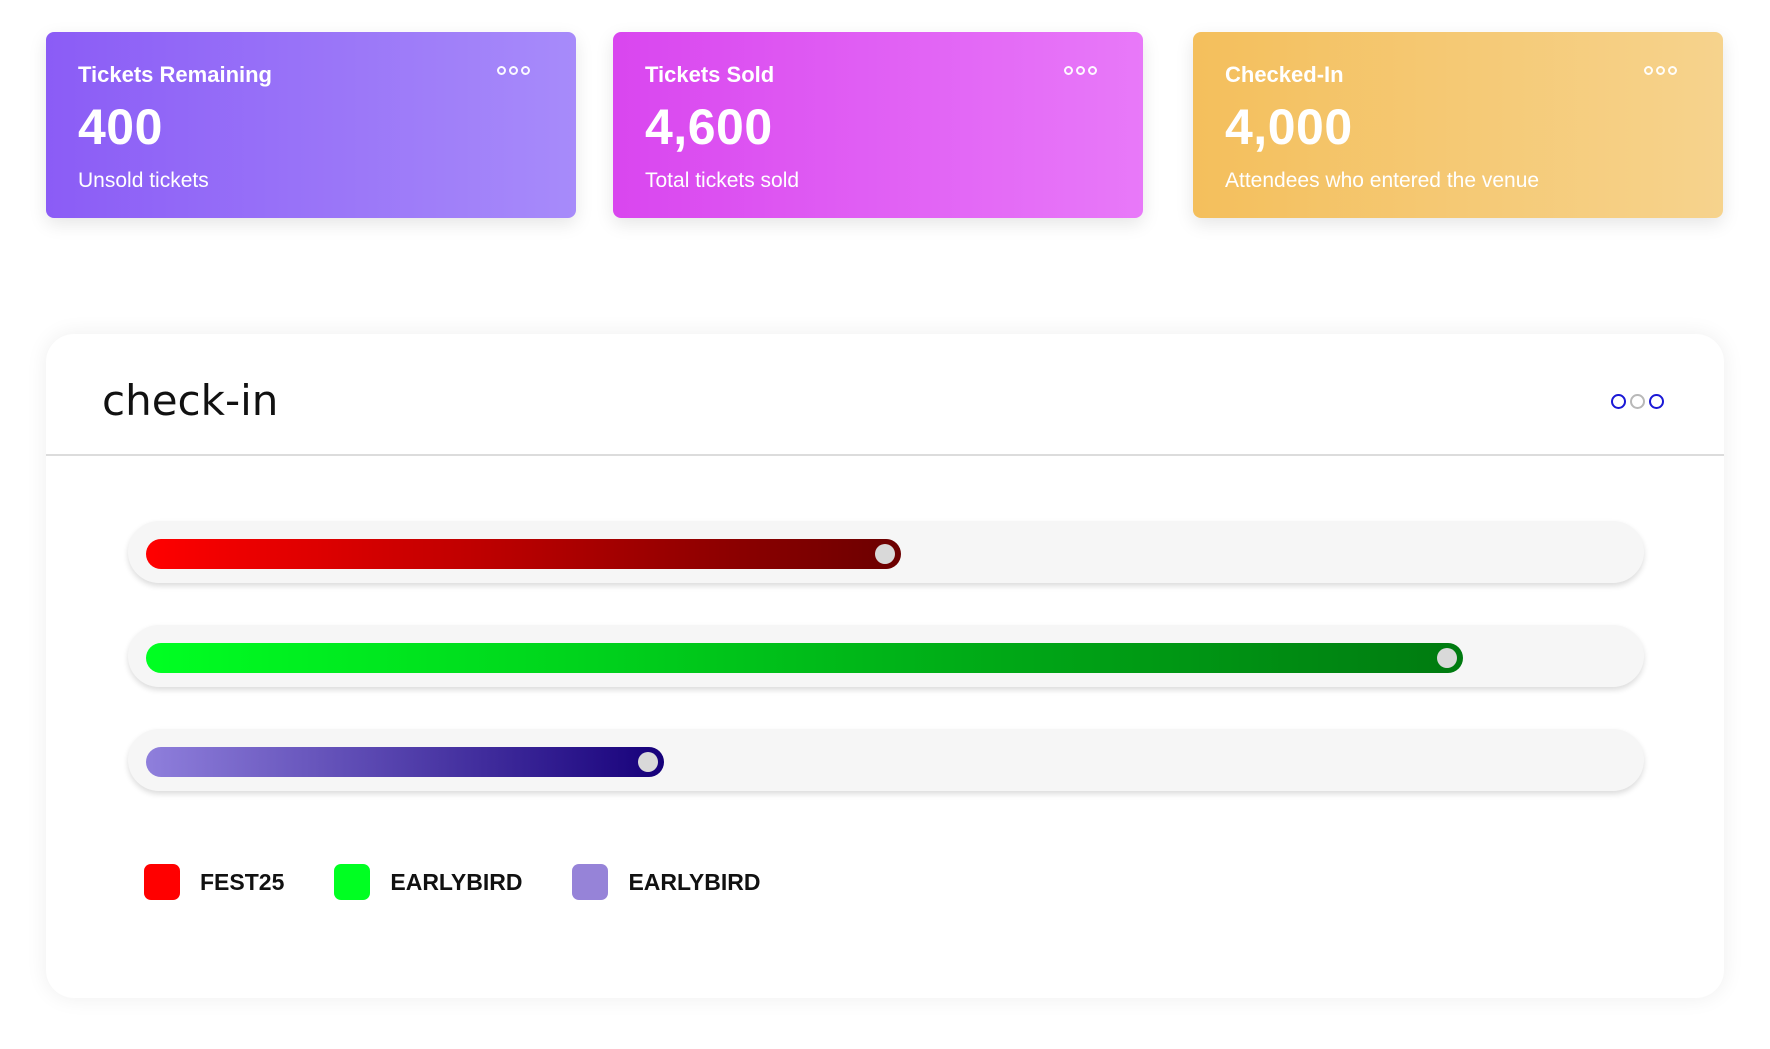 This screenshot has width=1770, height=1049. I want to click on progress-track-fest25, so click(886, 552).